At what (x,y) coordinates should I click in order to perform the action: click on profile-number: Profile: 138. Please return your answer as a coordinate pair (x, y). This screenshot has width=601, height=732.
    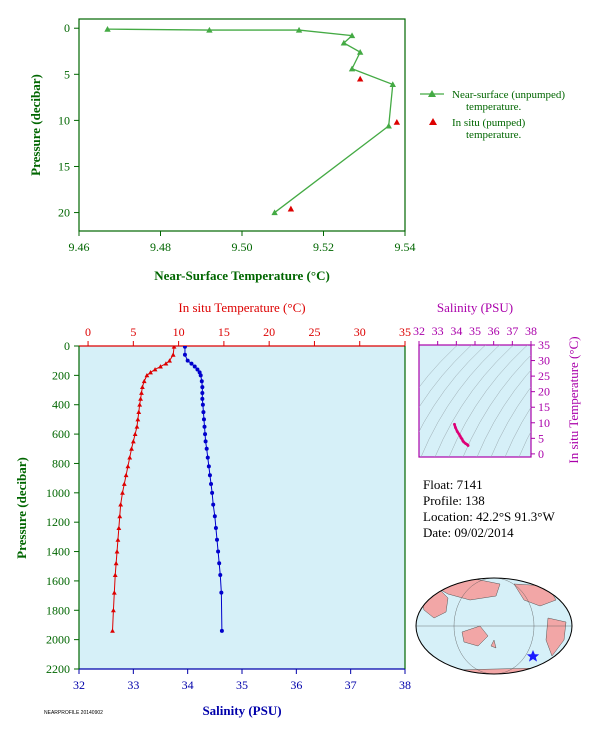
    Looking at the image, I should click on (454, 500).